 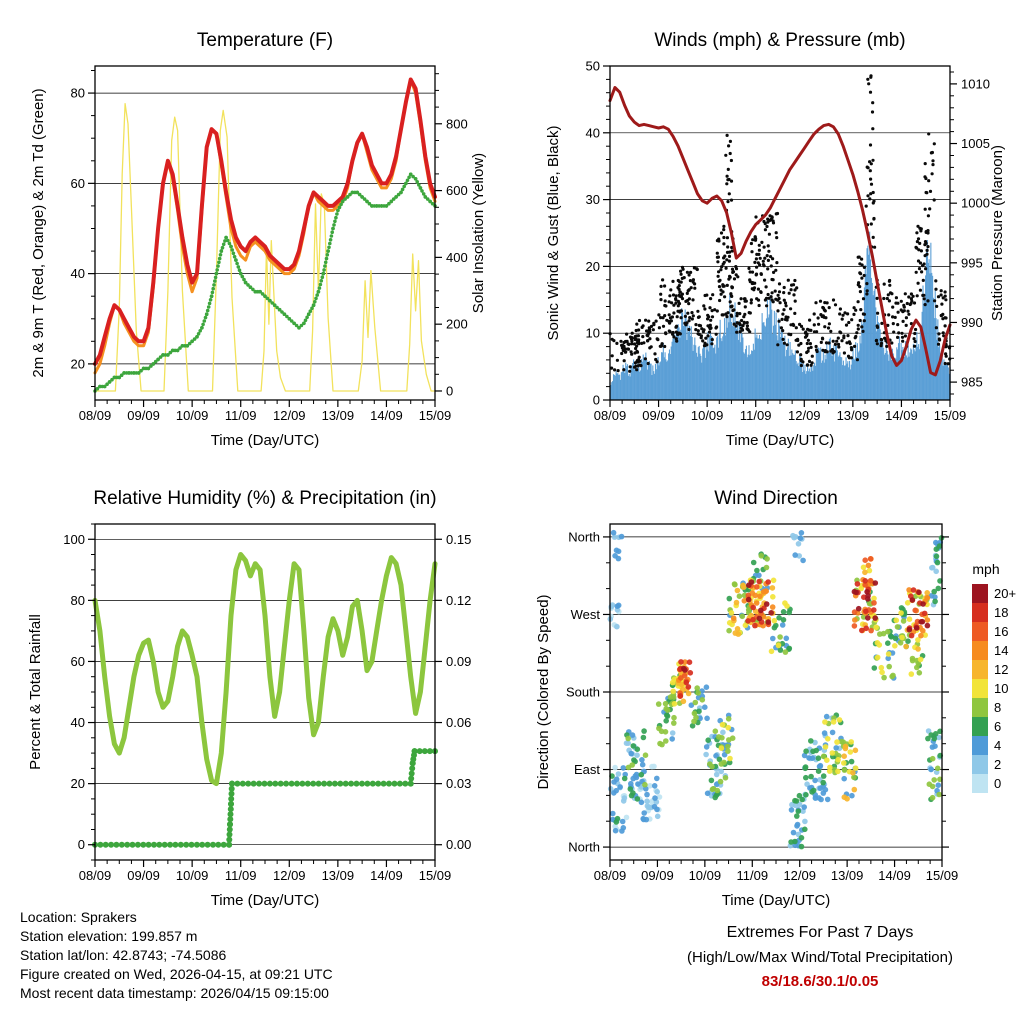 What do you see at coordinates (265, 669) in the screenshot?
I see `series-relative-humidity` at bounding box center [265, 669].